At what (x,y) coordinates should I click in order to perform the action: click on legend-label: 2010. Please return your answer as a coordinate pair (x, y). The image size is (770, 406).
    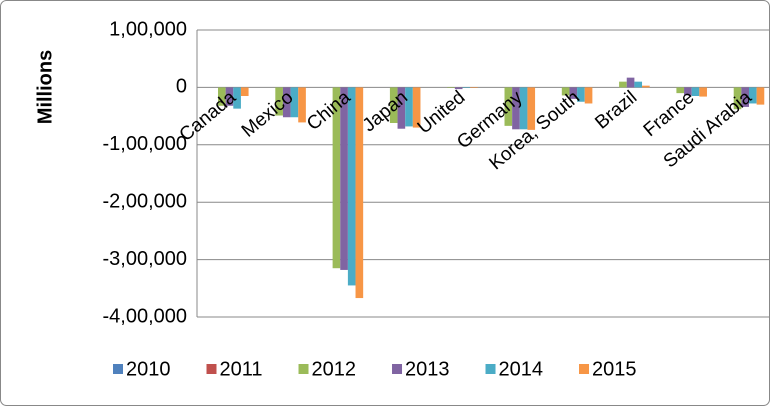
    Looking at the image, I should click on (148, 369).